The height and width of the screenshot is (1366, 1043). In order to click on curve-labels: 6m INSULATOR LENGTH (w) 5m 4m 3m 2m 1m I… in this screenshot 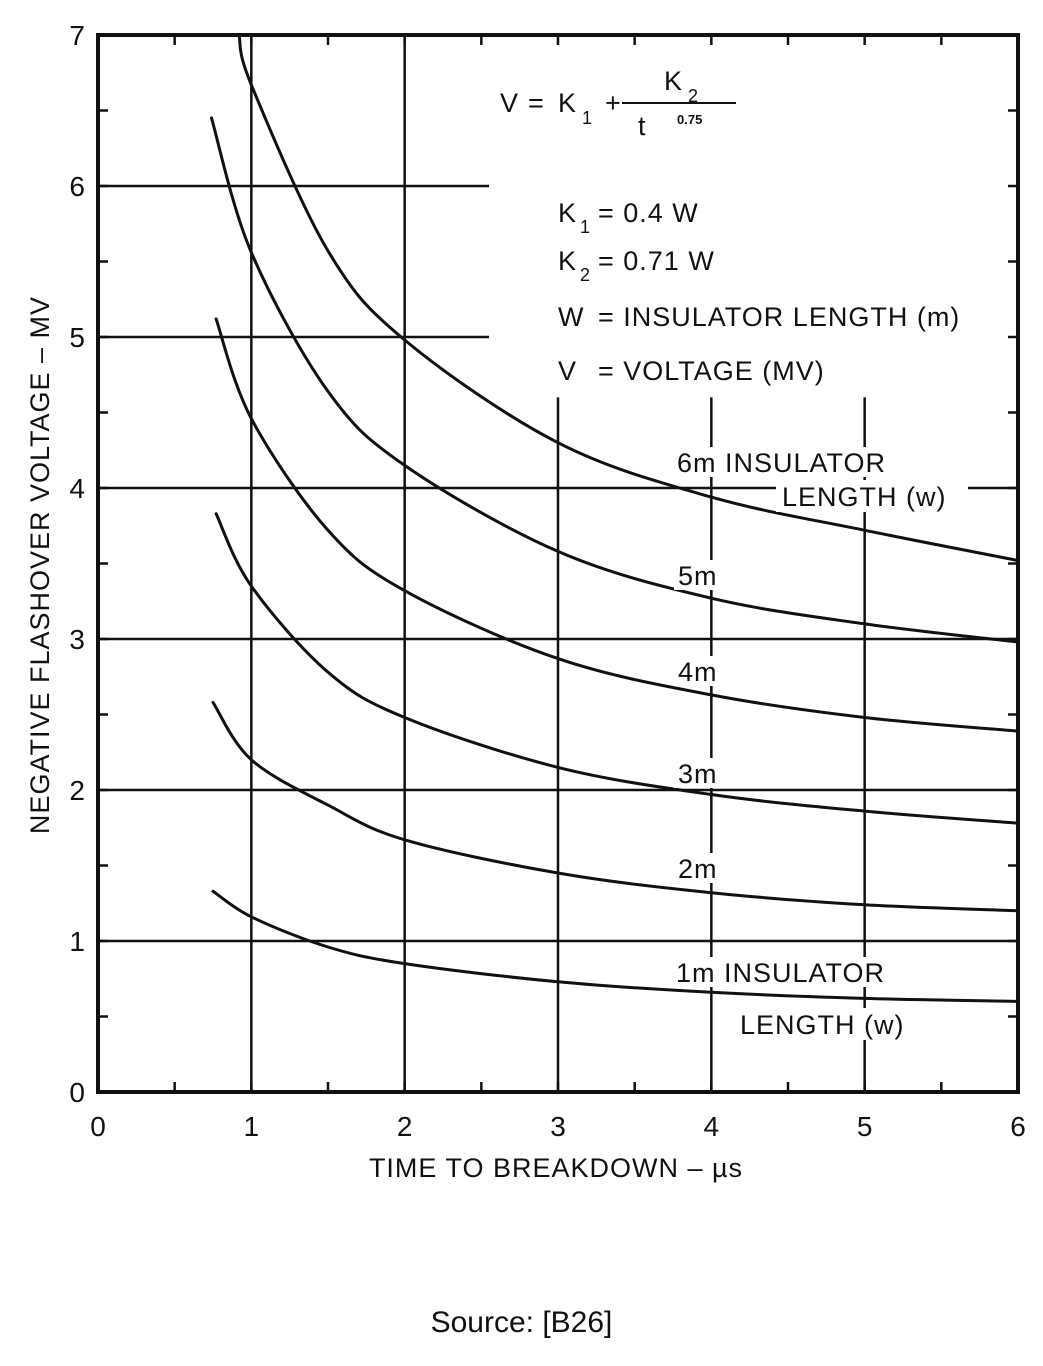, I will do `click(819, 743)`.